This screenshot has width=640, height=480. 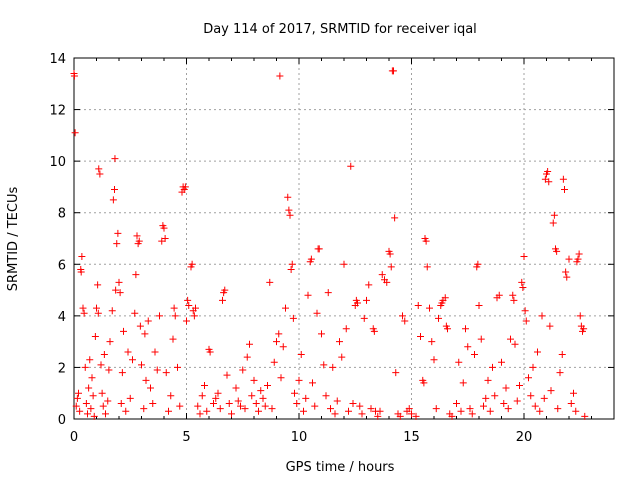 What do you see at coordinates (57, 111) in the screenshot?
I see `y-tick-label: 12` at bounding box center [57, 111].